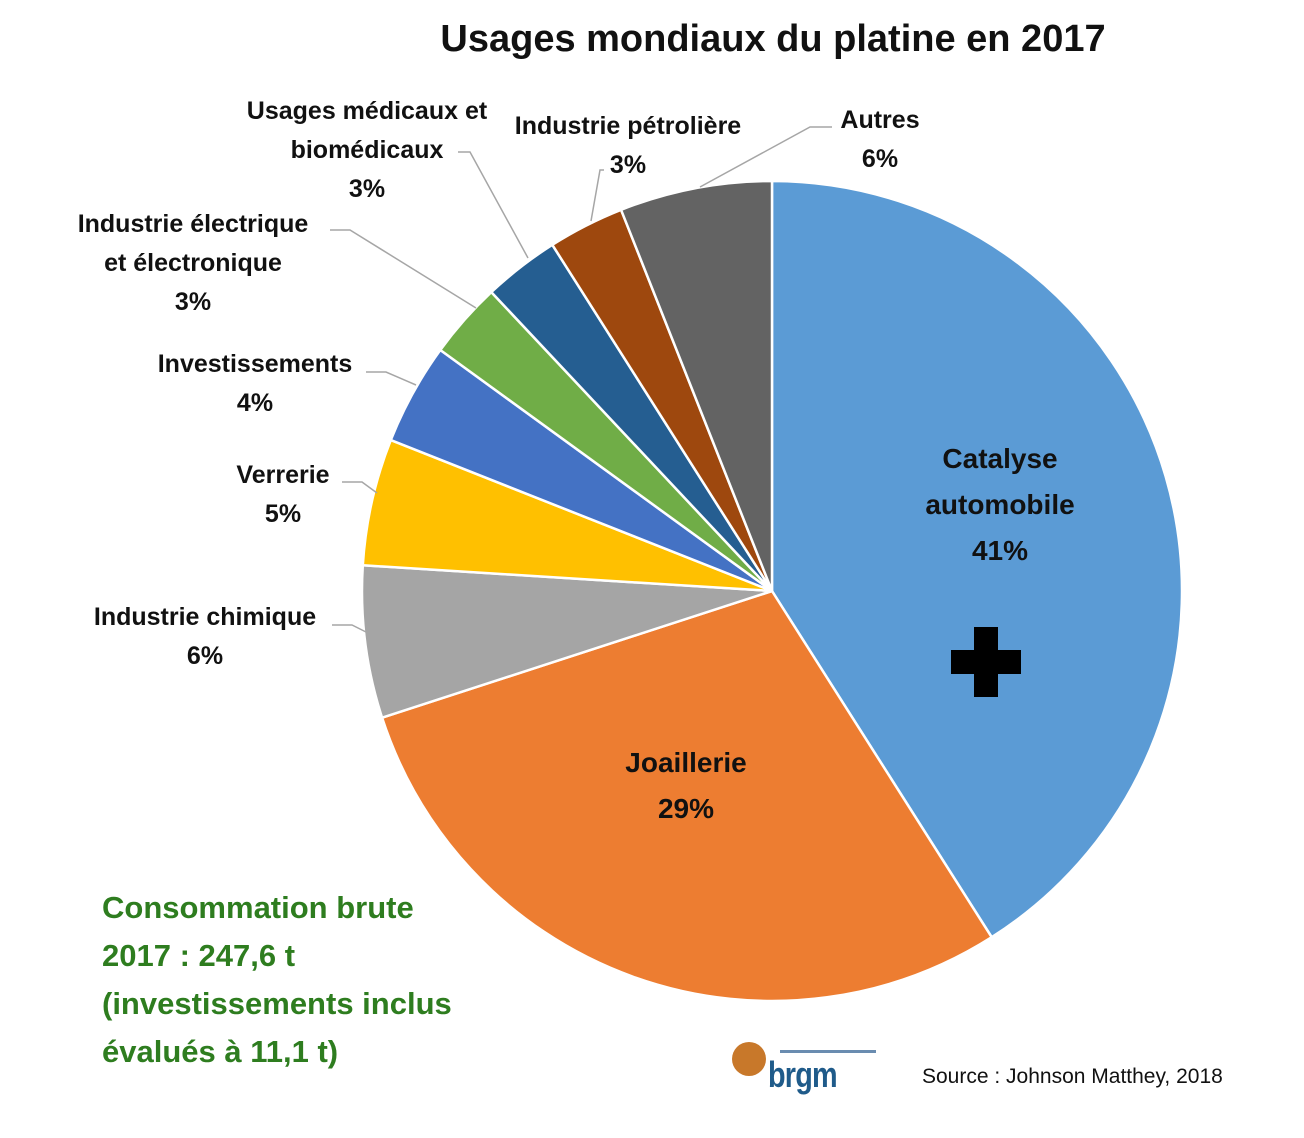 Image resolution: width=1304 pixels, height=1138 pixels. I want to click on data-label-name: Investissements, so click(255, 364).